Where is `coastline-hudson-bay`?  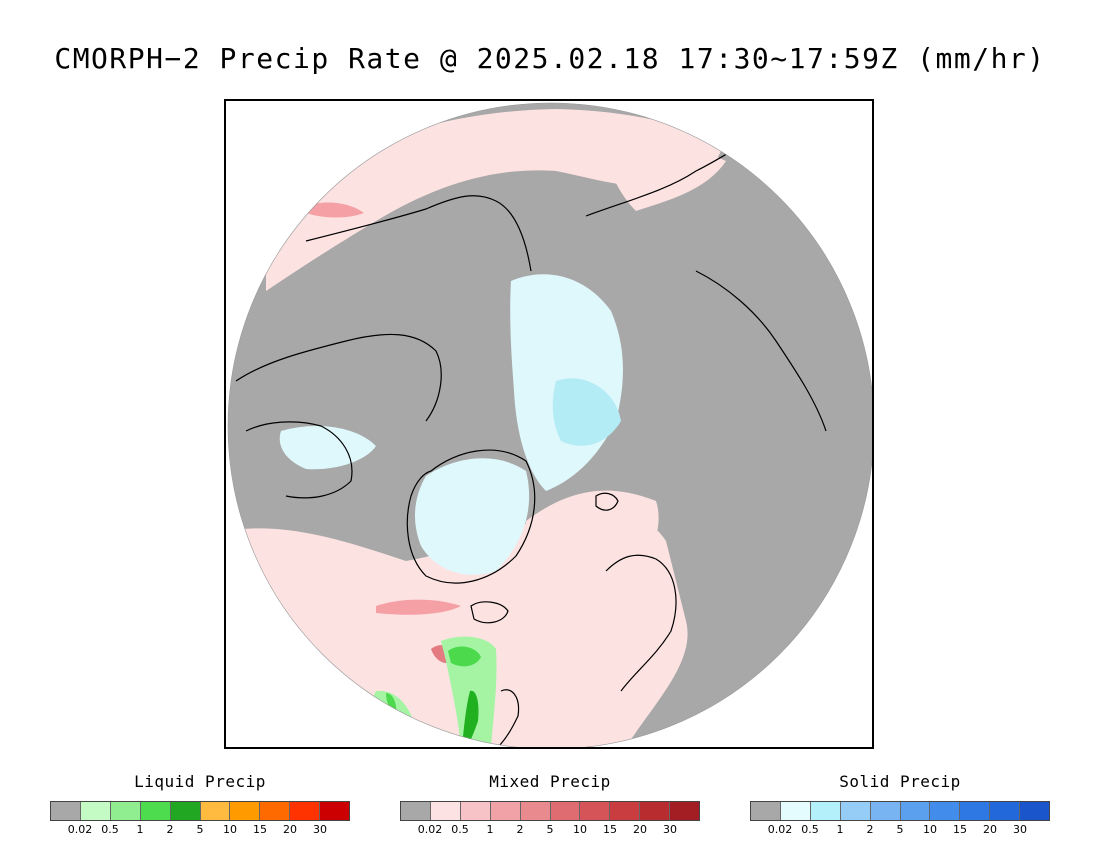 coastline-hudson-bay is located at coordinates (299, 460).